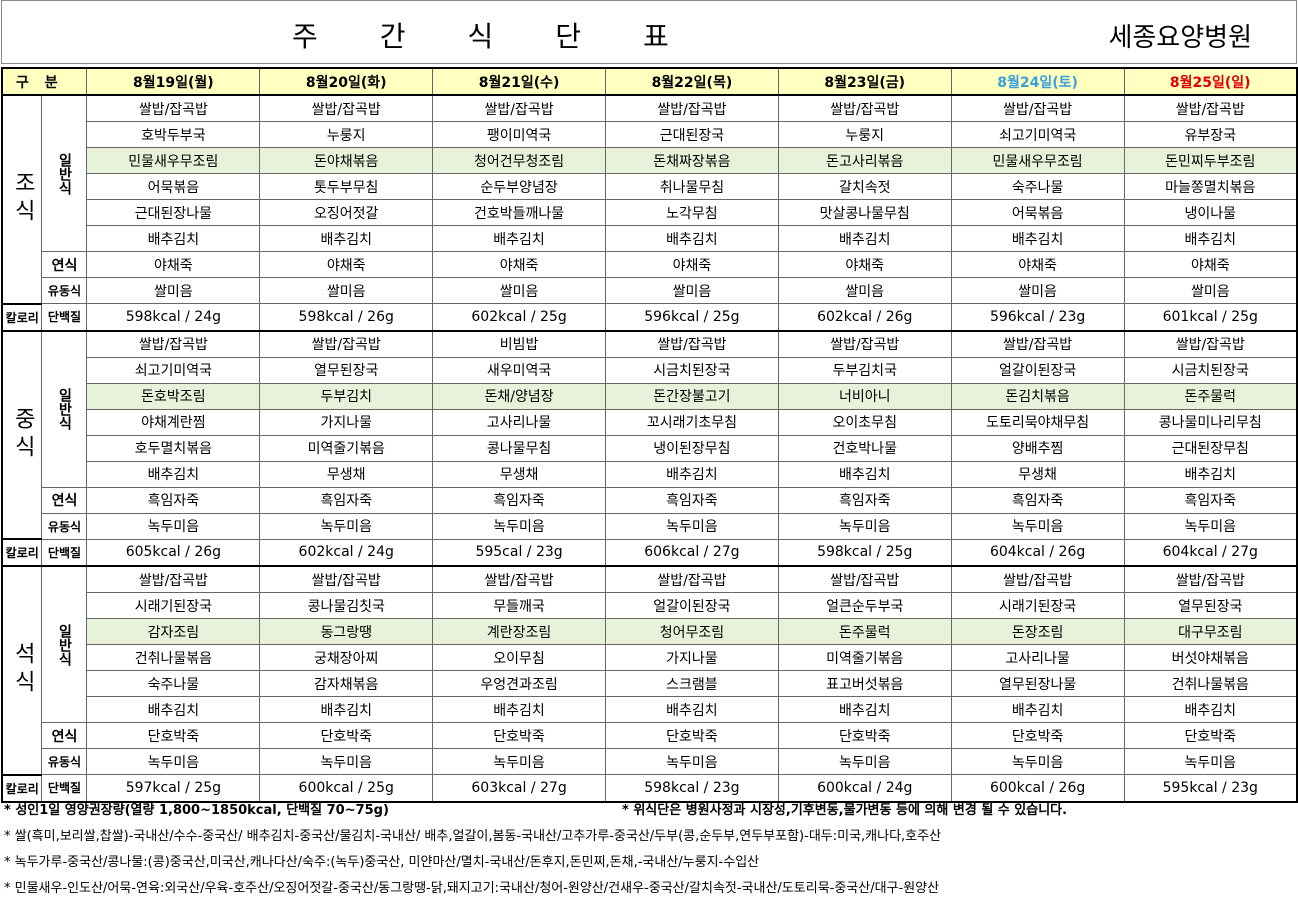 The image size is (1298, 902). Describe the element at coordinates (1037, 631) in the screenshot. I see `menu-cell: 돈장조림` at that location.